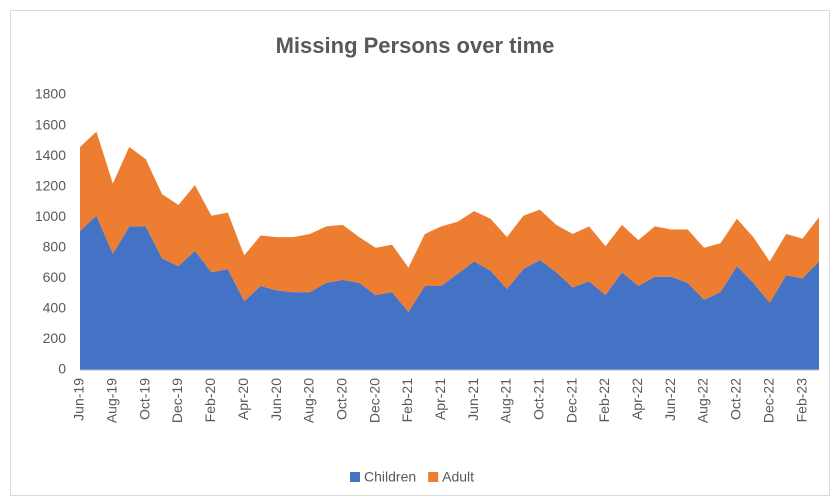  What do you see at coordinates (50, 155) in the screenshot?
I see `y-tick-label: 1400` at bounding box center [50, 155].